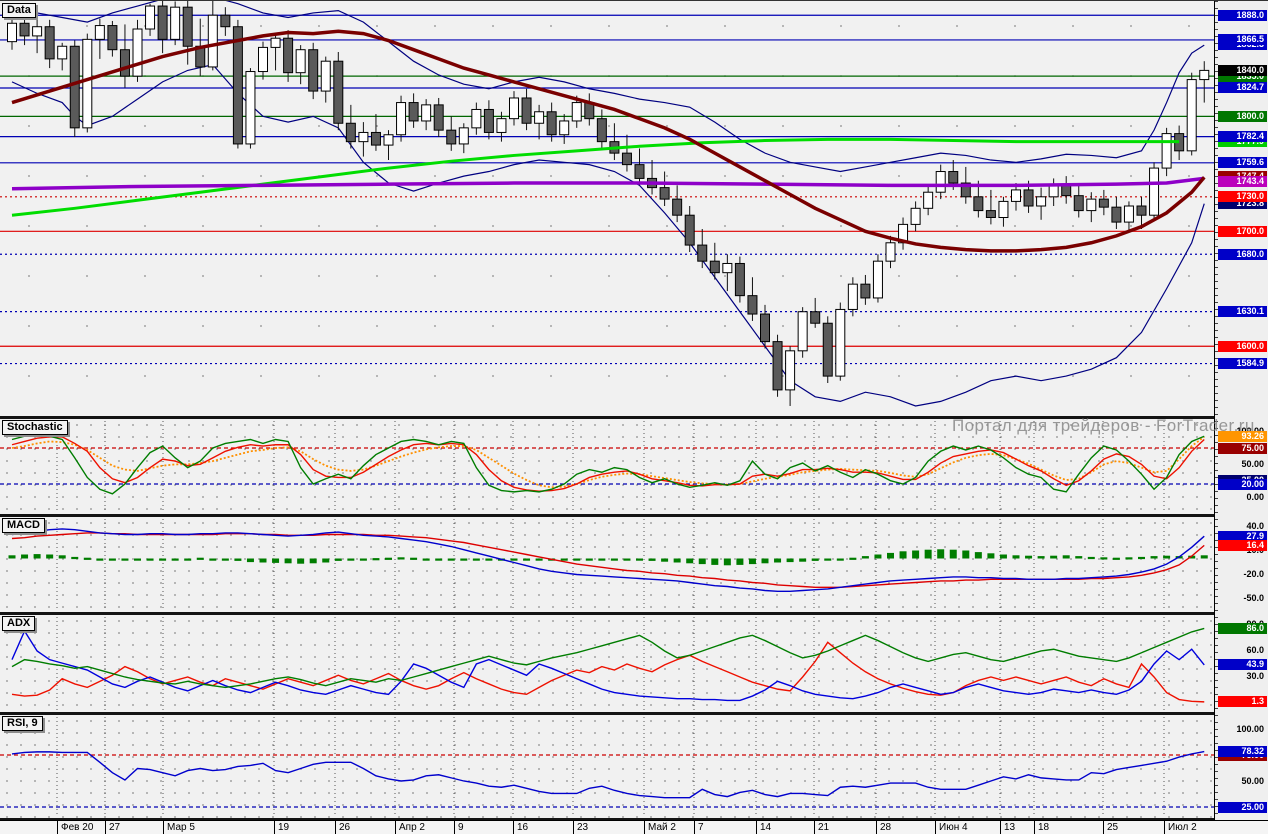 The image size is (1268, 834). What do you see at coordinates (607, 663) in the screenshot?
I see `adx-panel` at bounding box center [607, 663].